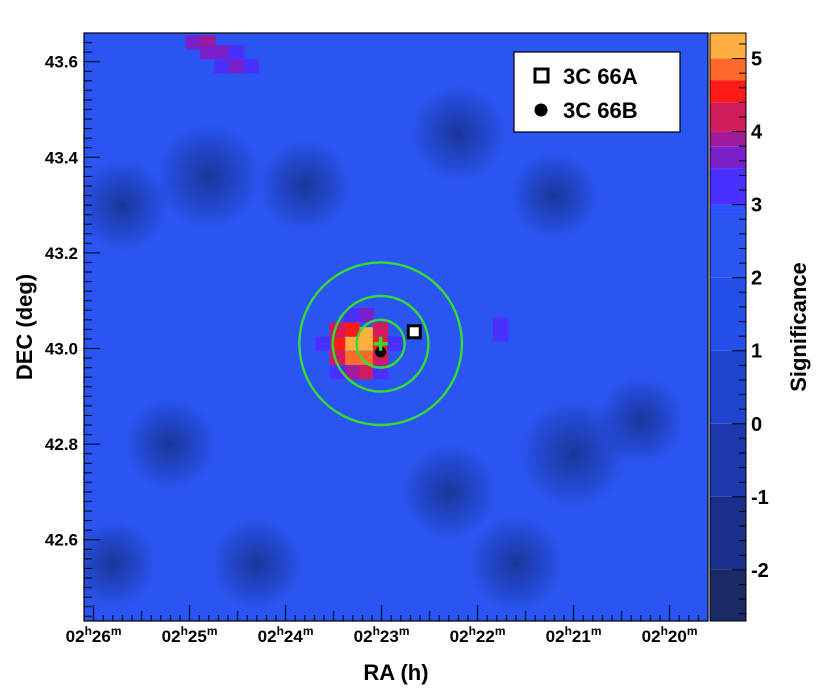 This screenshot has height=694, width=830. What do you see at coordinates (757, 133) in the screenshot?
I see `colorbar-tick-label: 4` at bounding box center [757, 133].